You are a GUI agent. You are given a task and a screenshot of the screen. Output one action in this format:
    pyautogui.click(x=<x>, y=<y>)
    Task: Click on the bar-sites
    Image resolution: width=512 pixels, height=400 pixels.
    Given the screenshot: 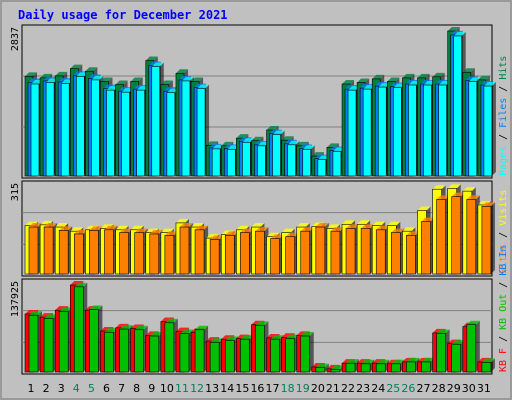 What is the action you would take?
    pyautogui.click(x=488, y=238)
    